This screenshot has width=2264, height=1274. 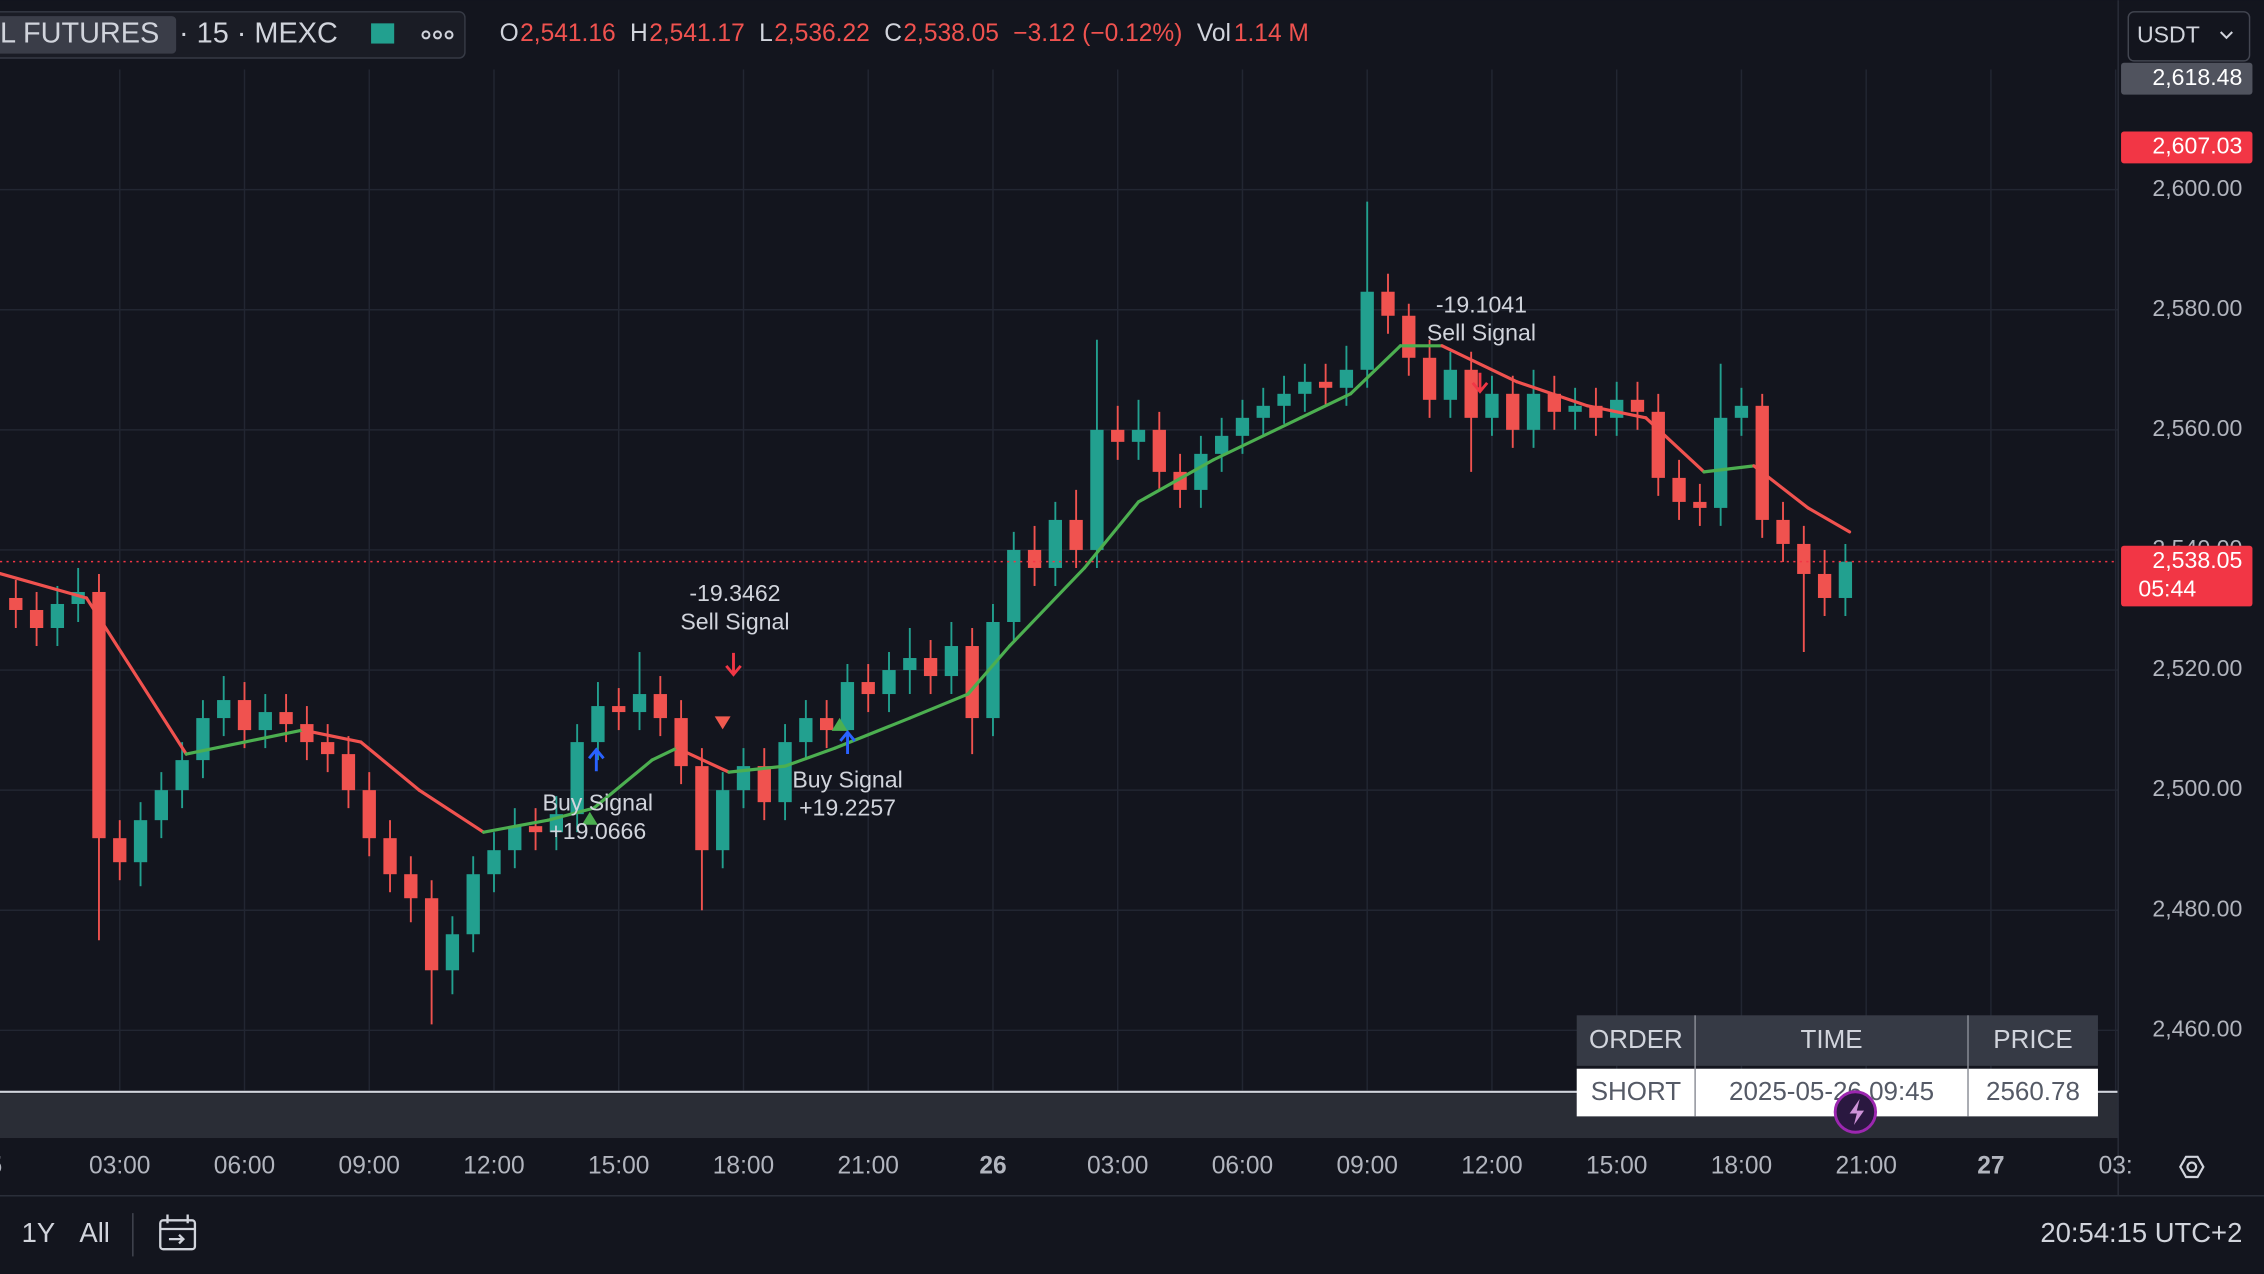 What do you see at coordinates (2197, 1028) in the screenshot?
I see `y-tick-label: 2,460.00` at bounding box center [2197, 1028].